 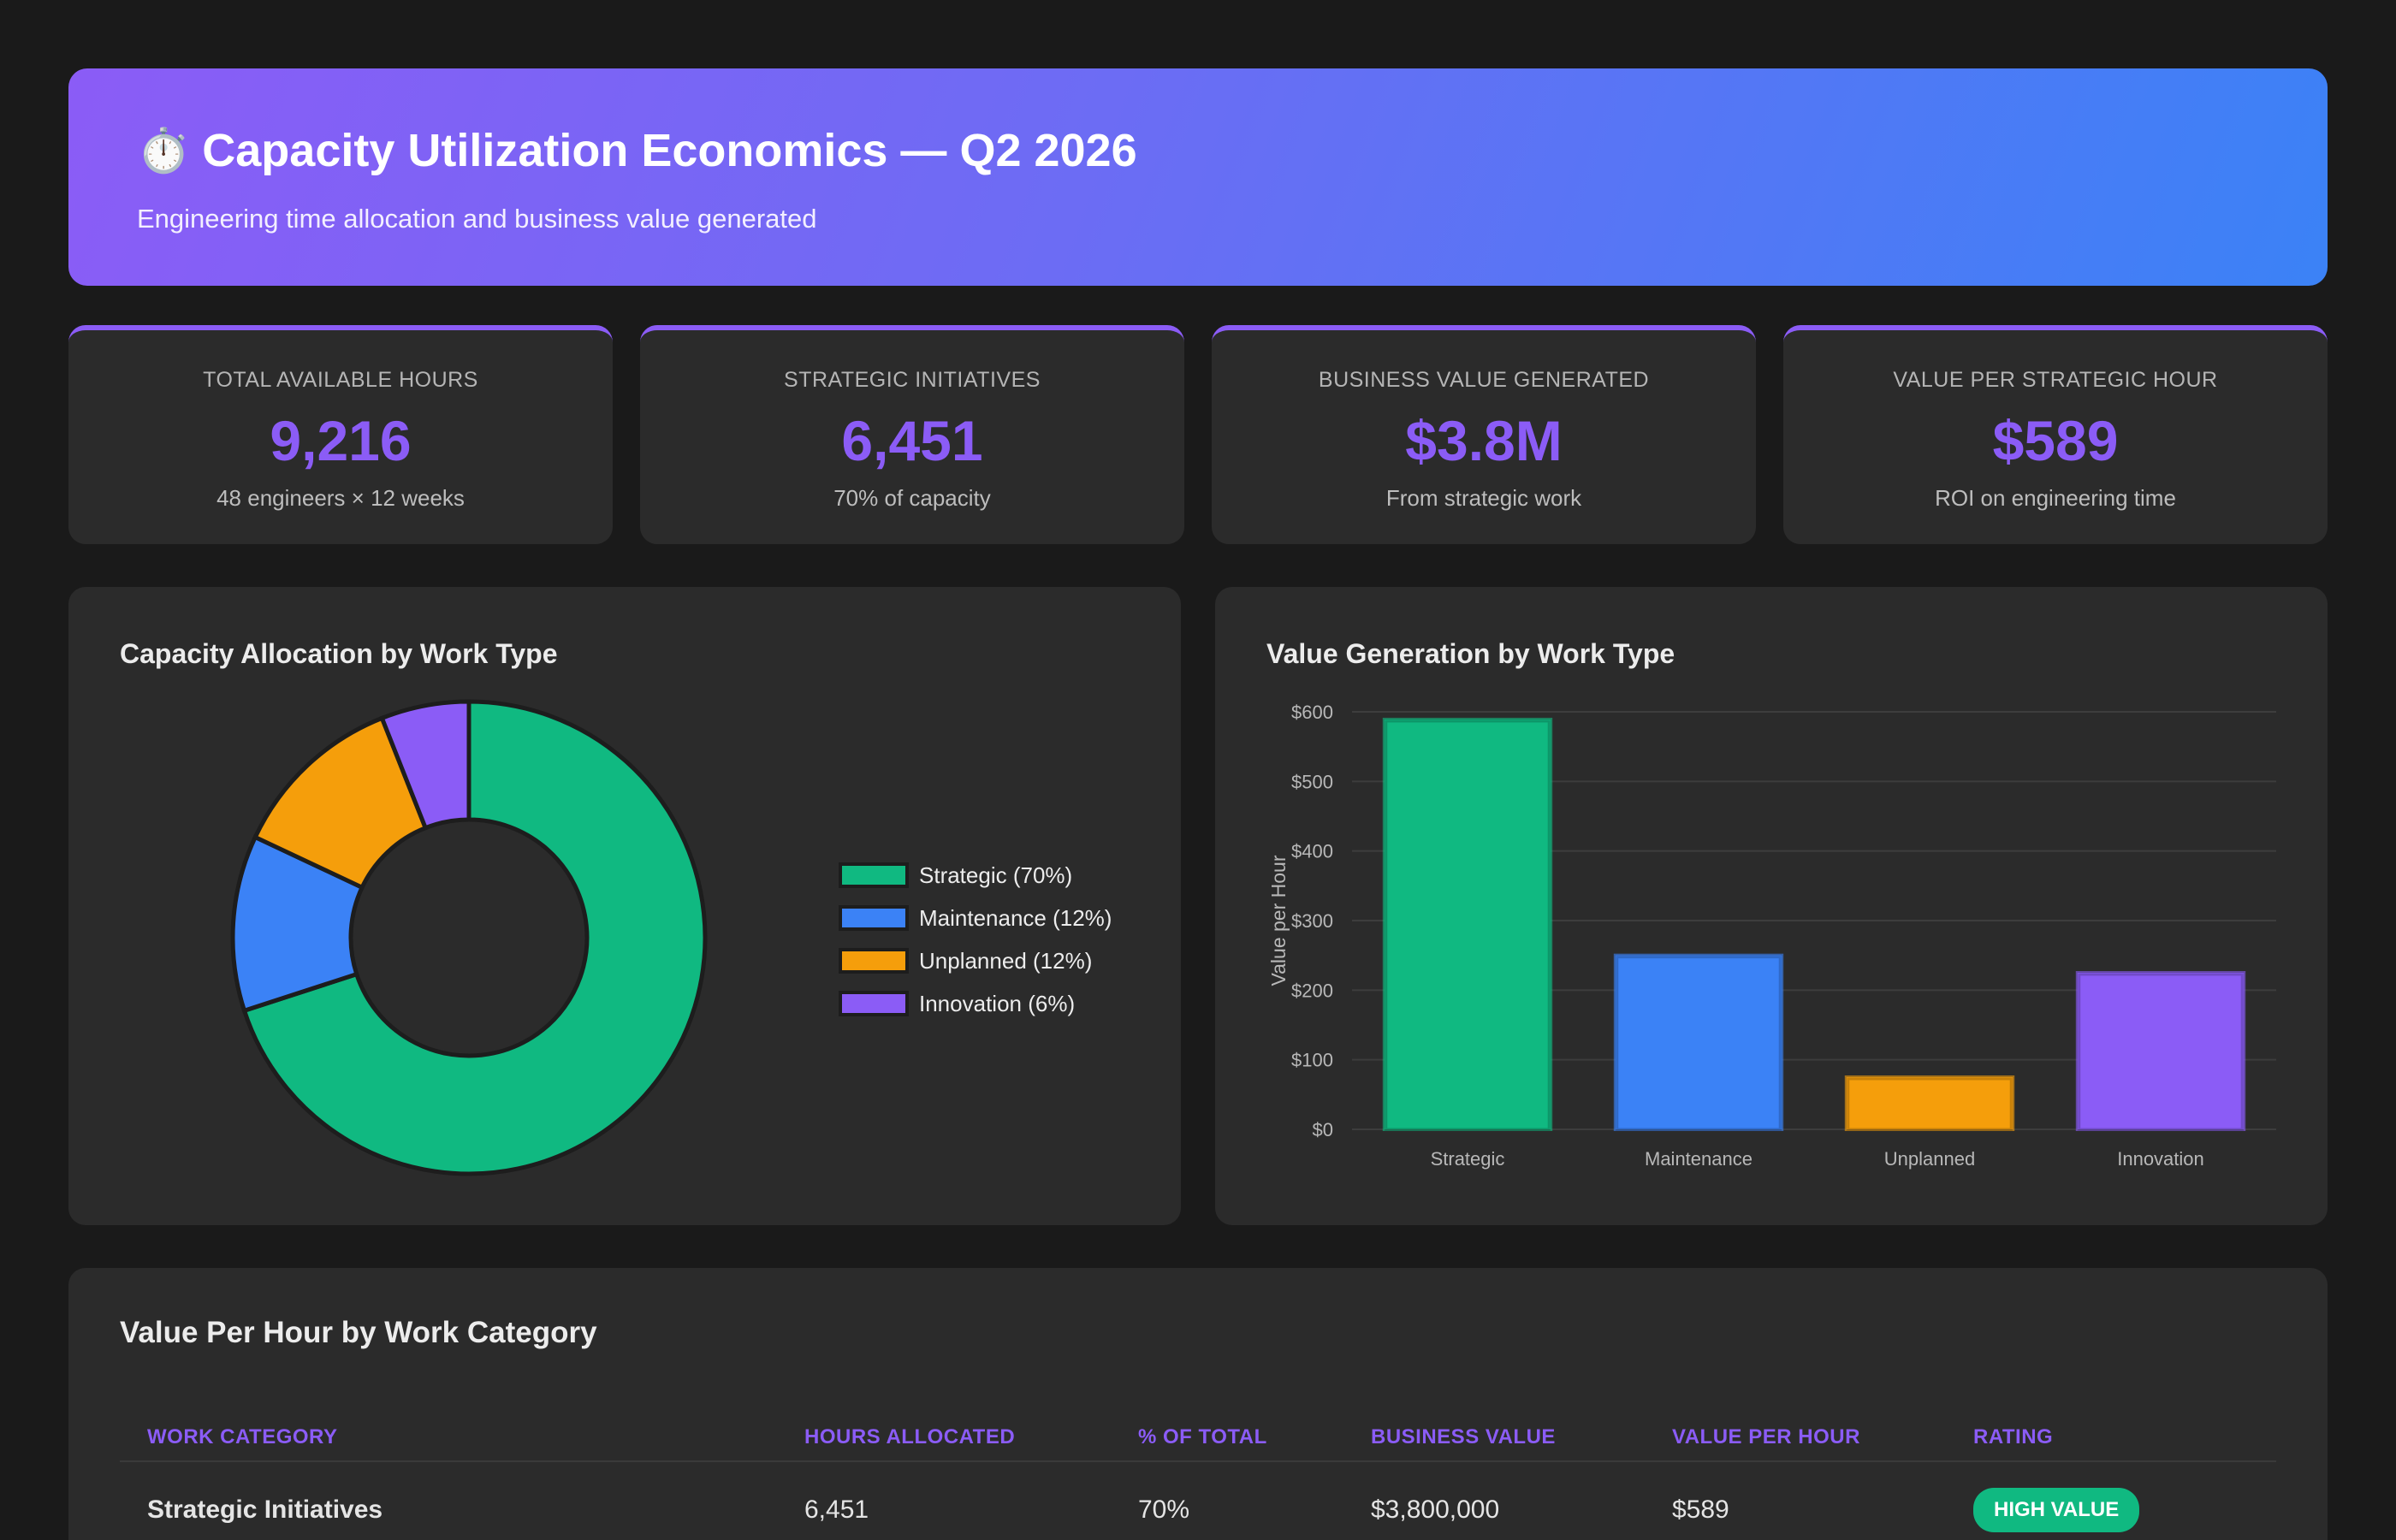 What do you see at coordinates (1471, 653) in the screenshot?
I see `bar-chart-title: Value Generation by Work Type` at bounding box center [1471, 653].